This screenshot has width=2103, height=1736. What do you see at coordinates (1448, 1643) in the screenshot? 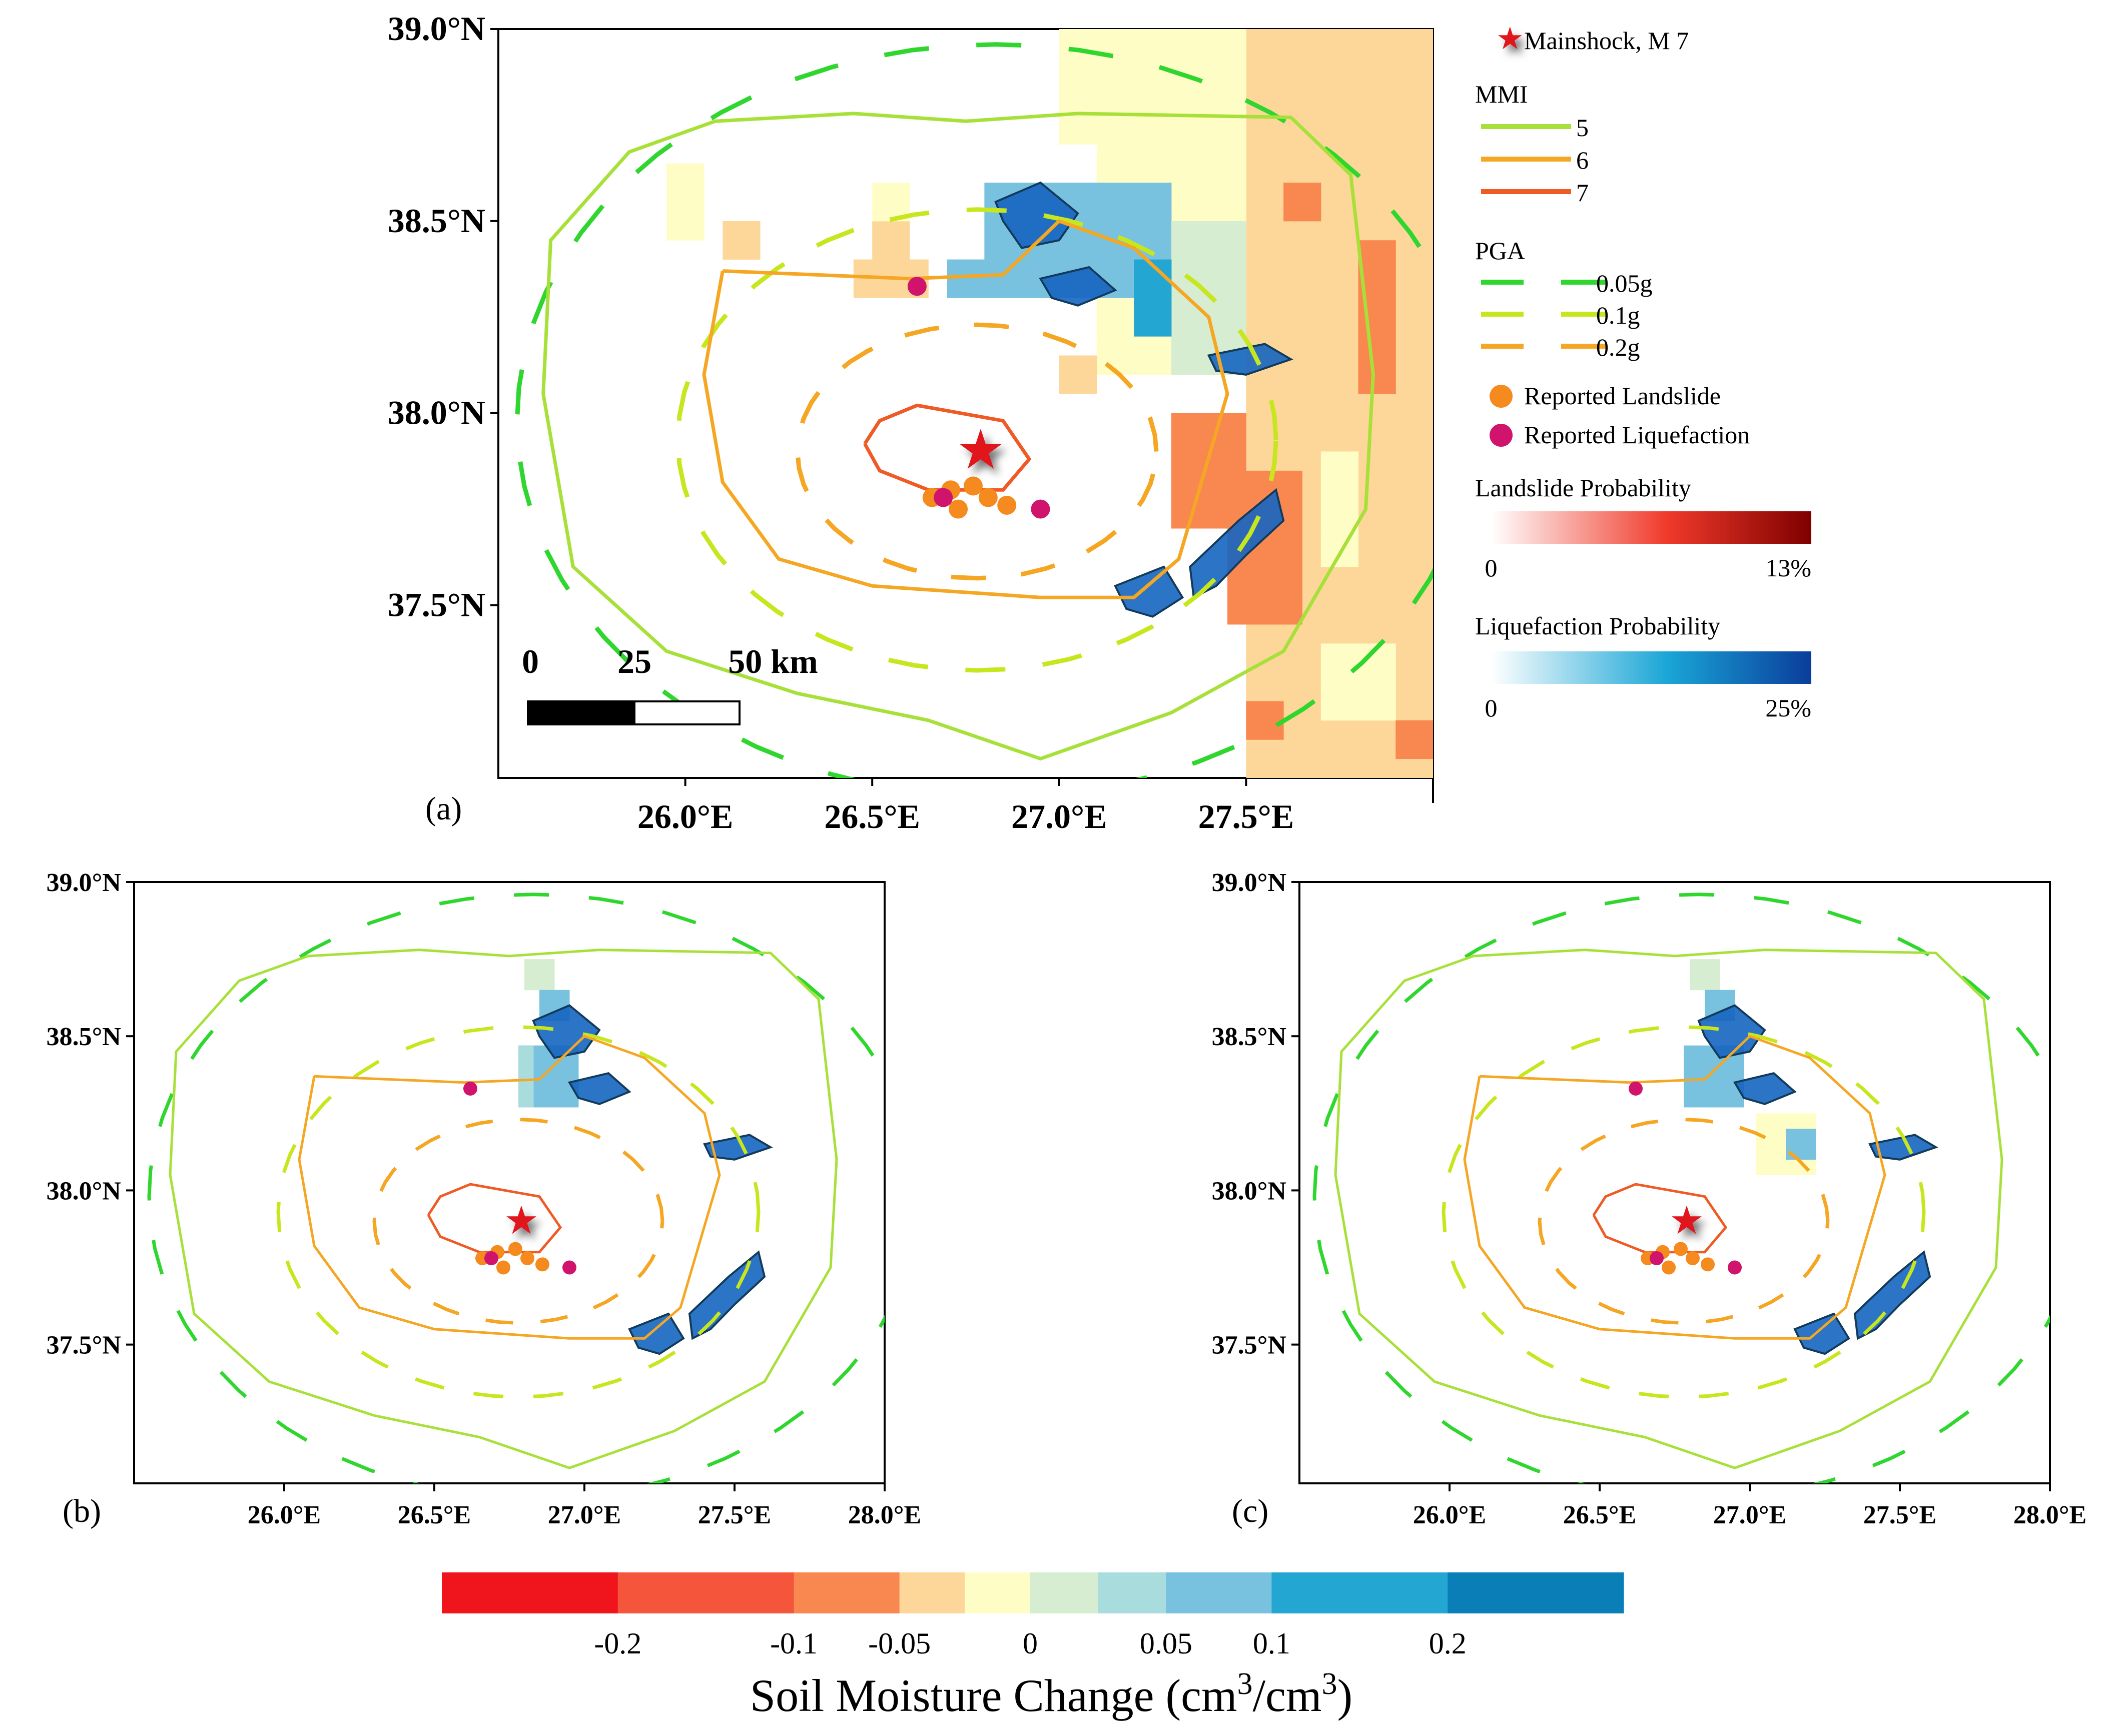
I see `colorbar-tick-label: 0.2` at bounding box center [1448, 1643].